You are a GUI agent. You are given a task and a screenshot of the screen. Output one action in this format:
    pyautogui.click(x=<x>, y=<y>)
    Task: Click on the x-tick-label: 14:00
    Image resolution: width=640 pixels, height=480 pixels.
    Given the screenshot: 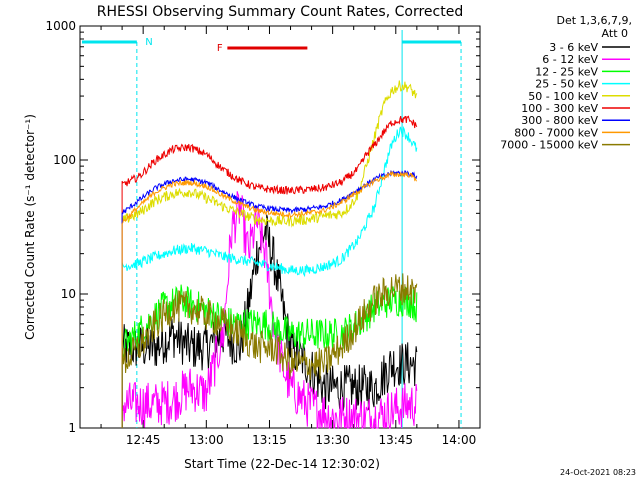 What is the action you would take?
    pyautogui.click(x=459, y=440)
    